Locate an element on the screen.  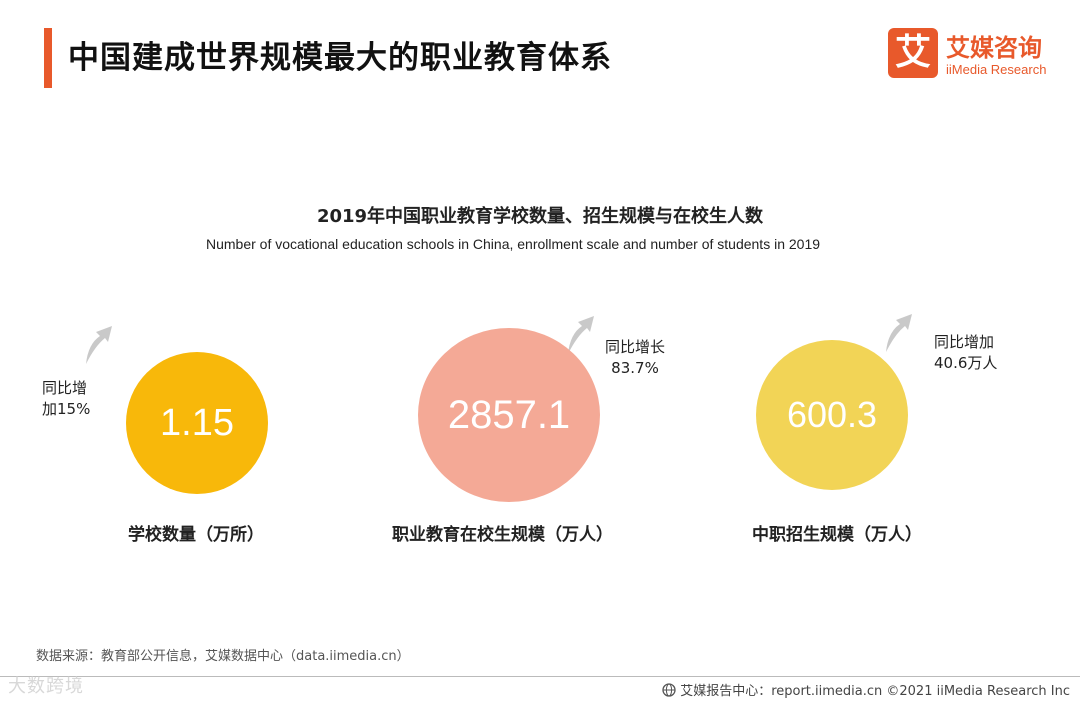
metric-circle-students: 2857.1 is located at coordinates (509, 415).